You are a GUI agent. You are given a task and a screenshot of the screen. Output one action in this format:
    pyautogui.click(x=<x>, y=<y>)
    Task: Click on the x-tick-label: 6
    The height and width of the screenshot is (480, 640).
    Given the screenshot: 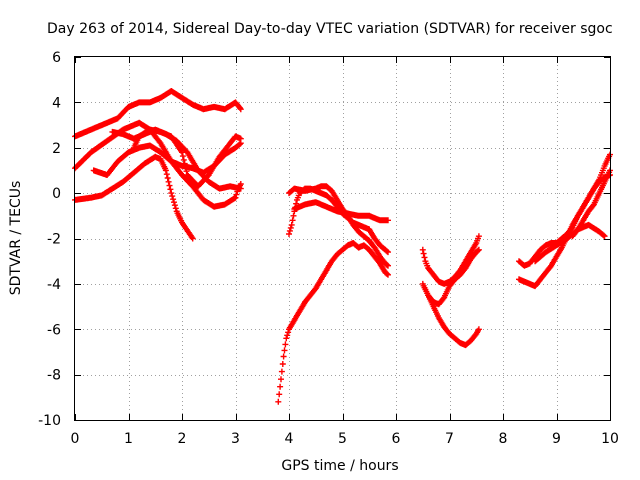 What is the action you would take?
    pyautogui.click(x=396, y=439)
    